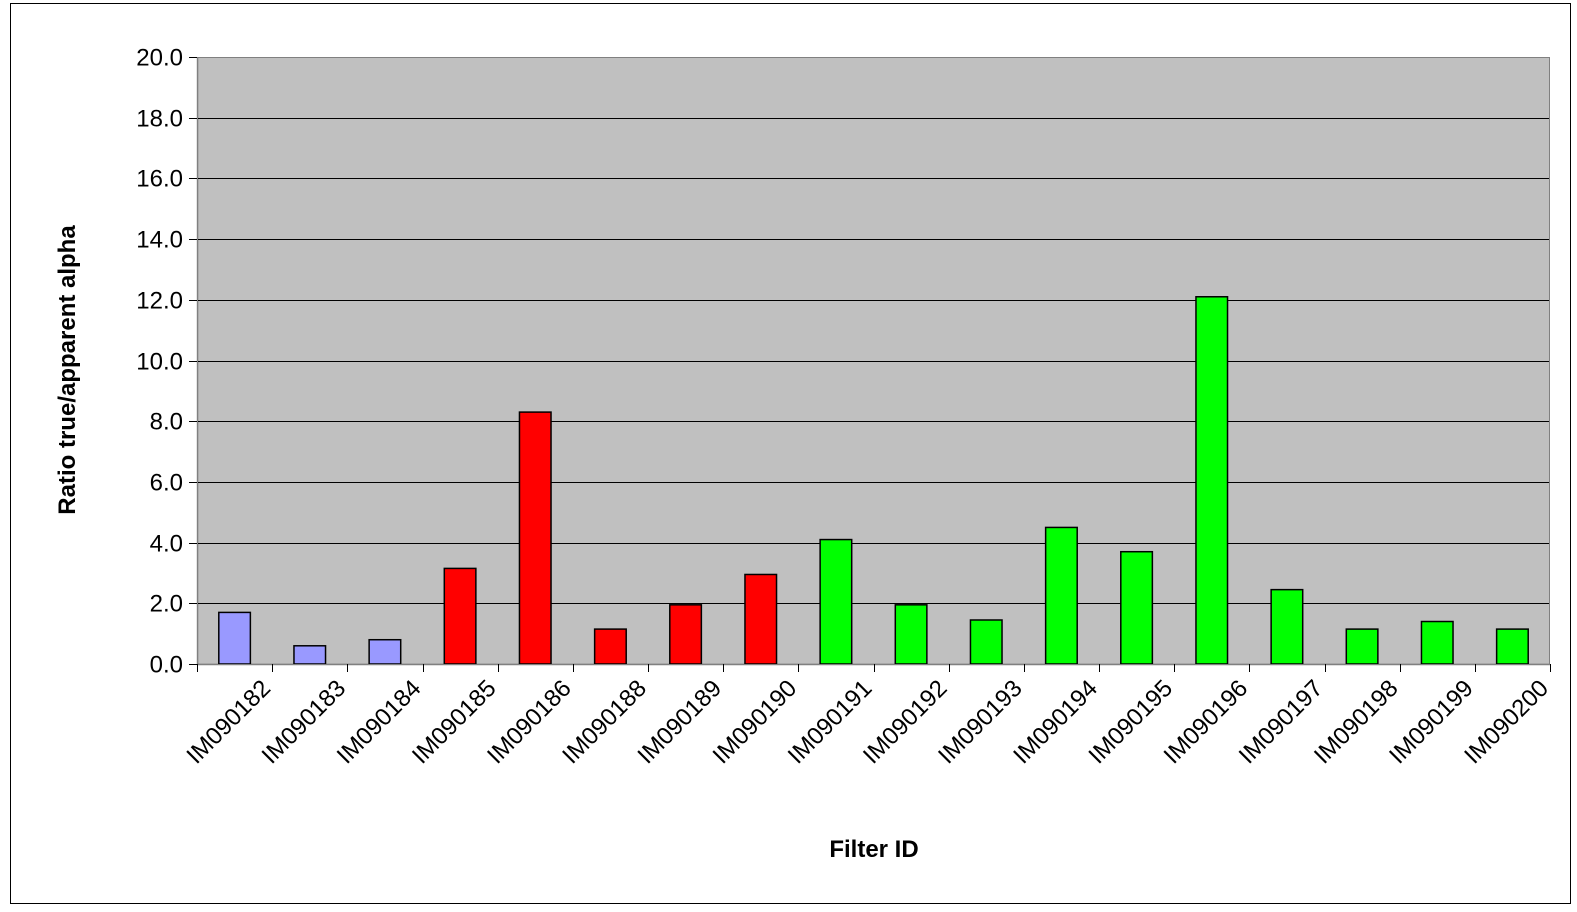 The height and width of the screenshot is (912, 1577). I want to click on y-tick-labels: 0.0 2.0 4.0 6.0 8.0 10.0 12.0 14.0 16.0 18.0 20.0, so click(159, 362).